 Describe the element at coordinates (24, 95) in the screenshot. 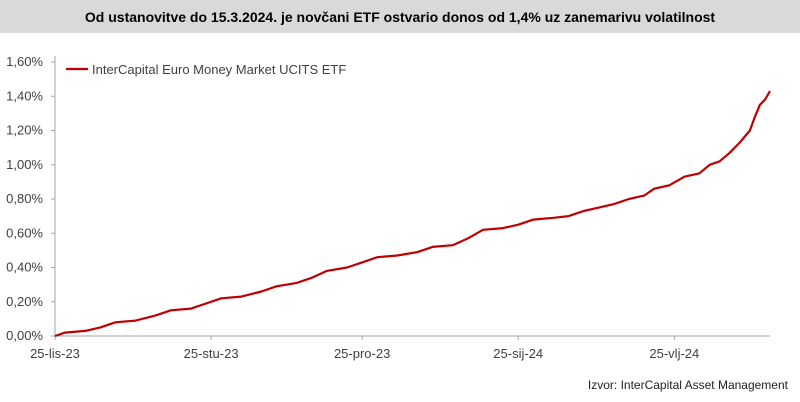

I see `y-tick-label: 1,40%` at that location.